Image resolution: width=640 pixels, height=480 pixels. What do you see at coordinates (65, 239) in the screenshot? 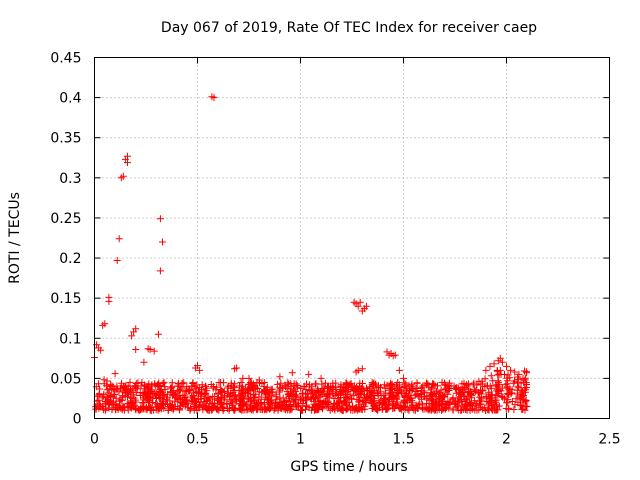
I see `y-tick-labels: 0 0.05 0.1 0.15 0.2 0.25 0.3 0.35 0.4 0.45` at bounding box center [65, 239].